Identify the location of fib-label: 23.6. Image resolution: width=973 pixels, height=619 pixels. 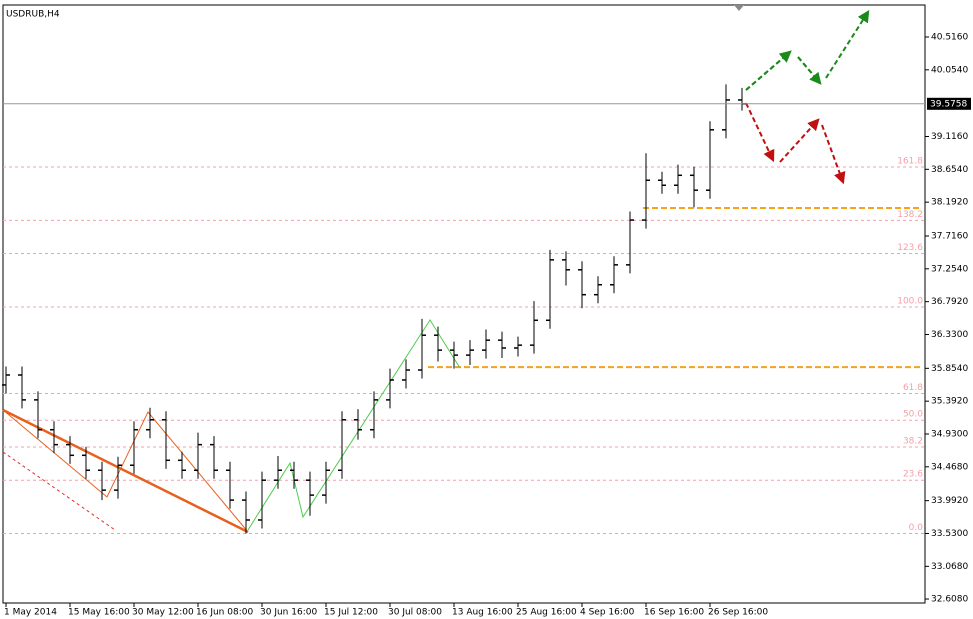
(913, 475).